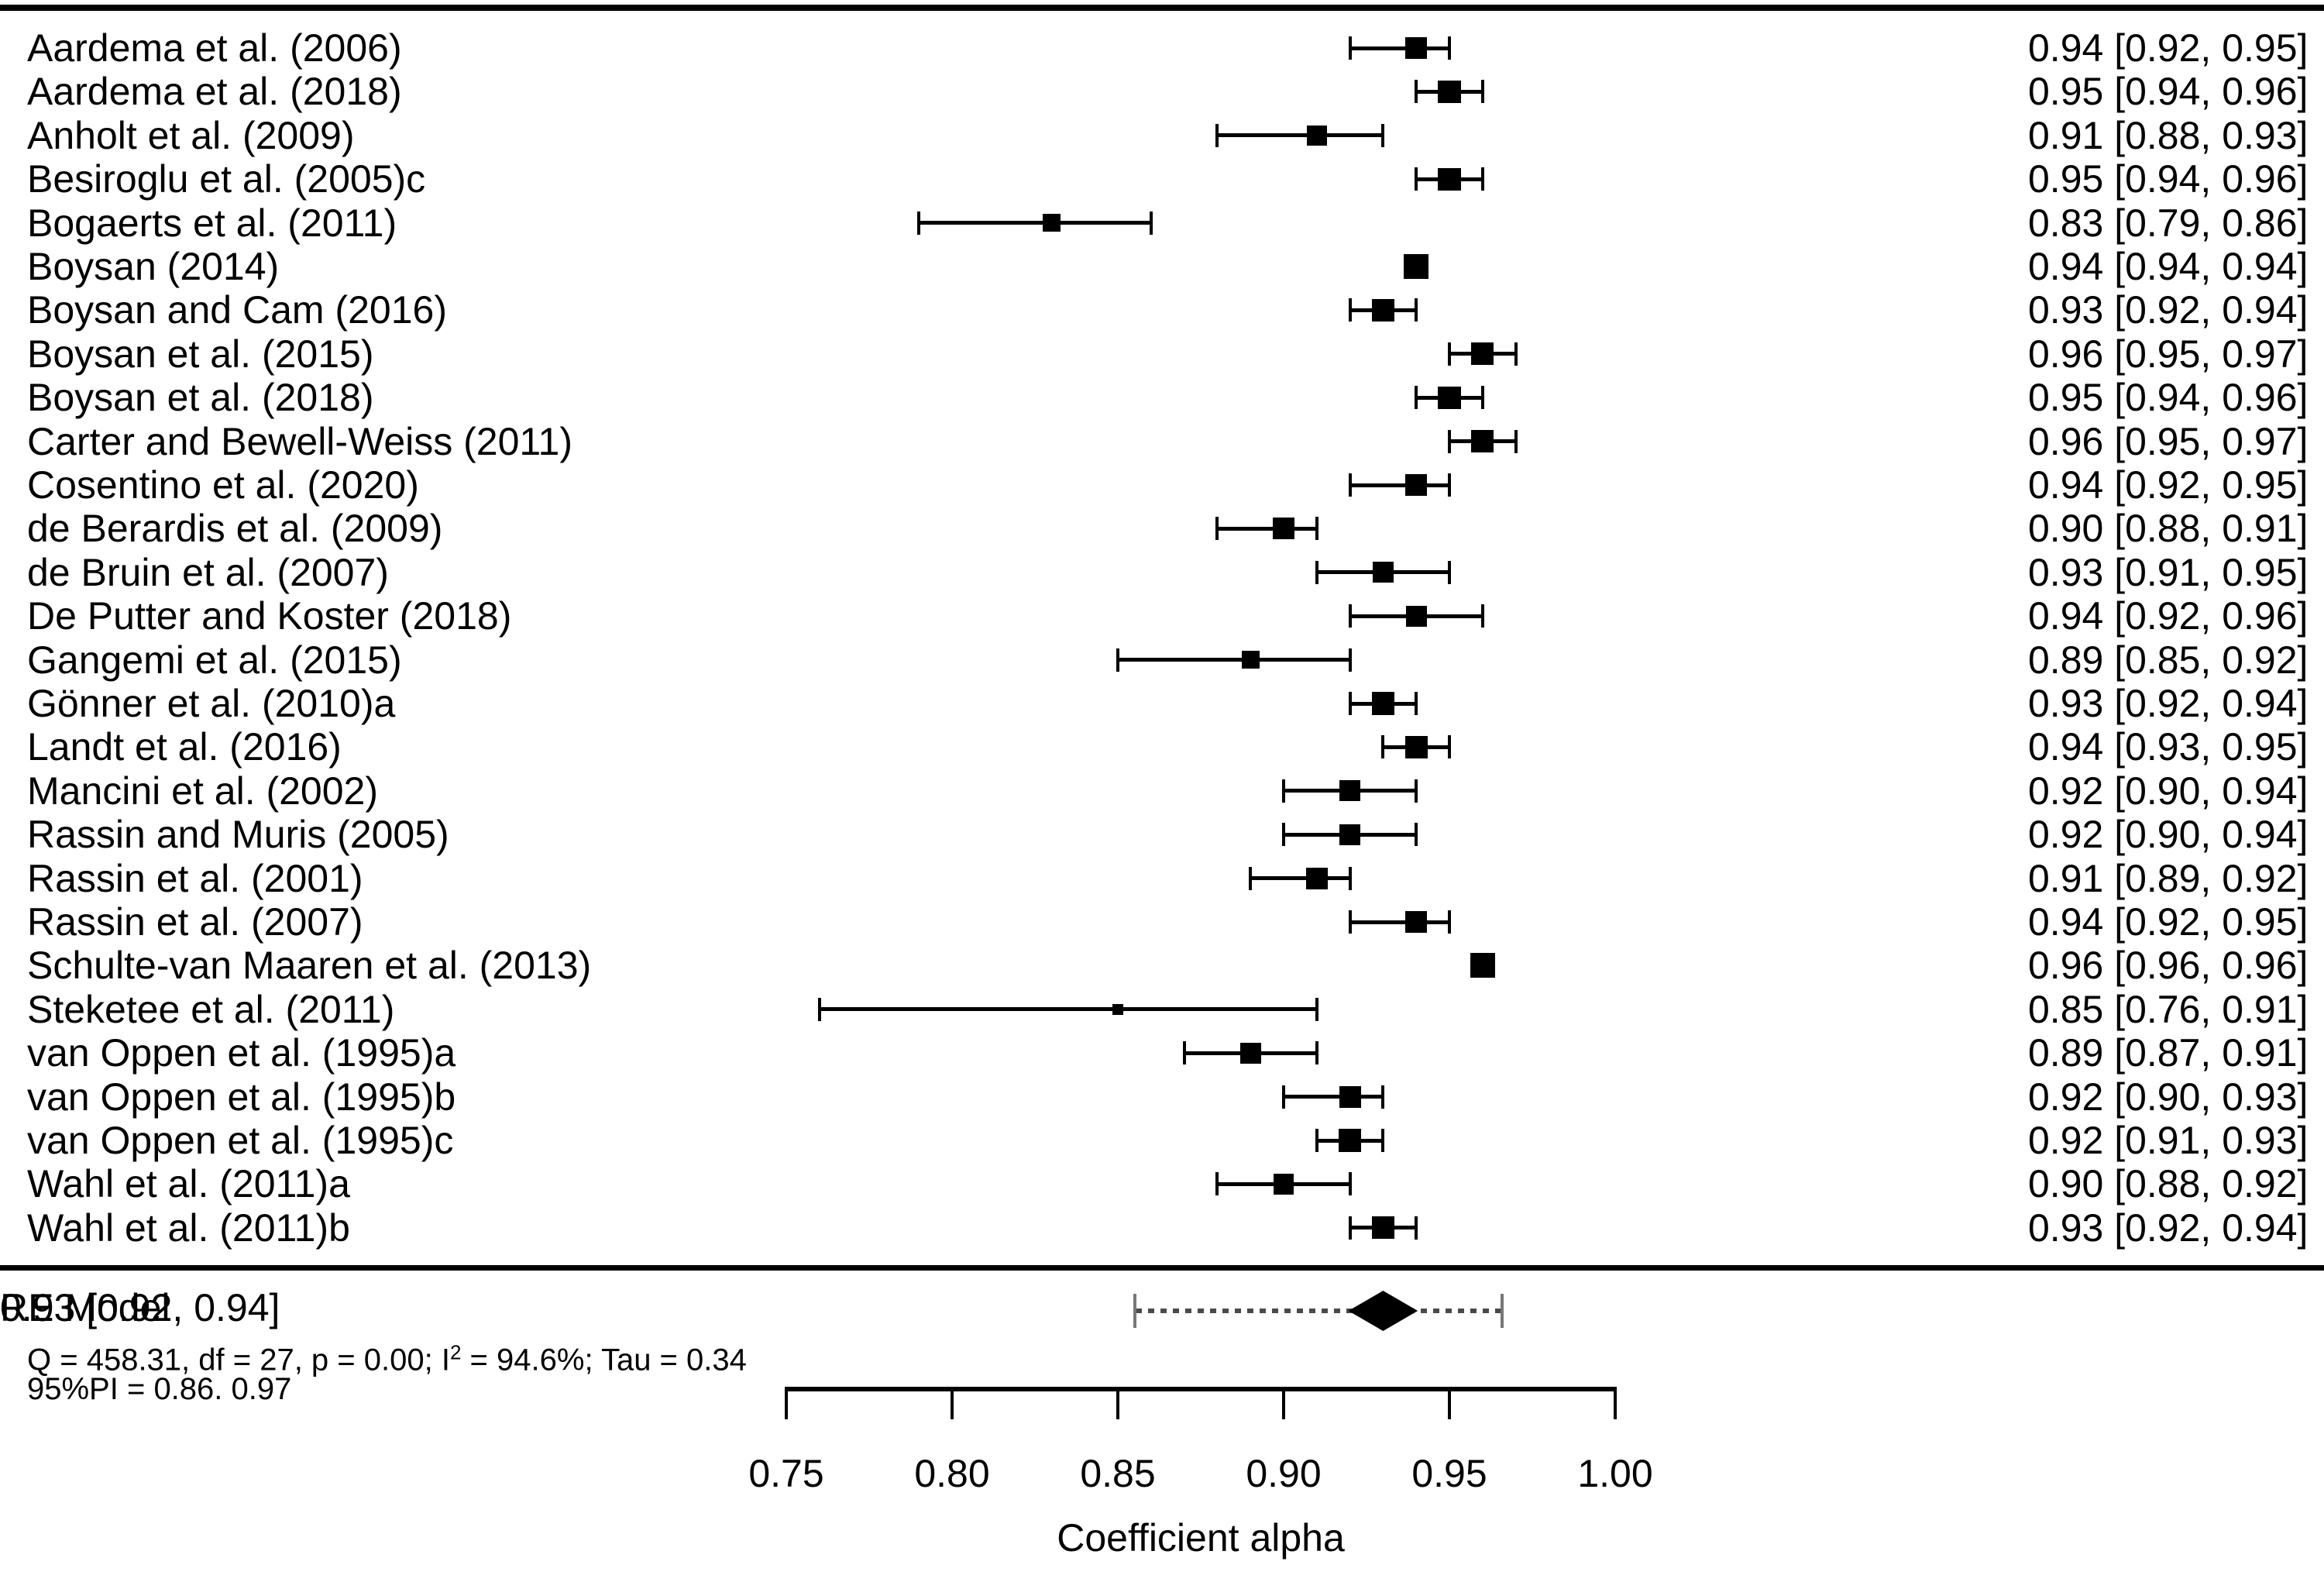 Image resolution: width=2324 pixels, height=1582 pixels. Describe the element at coordinates (214, 48) in the screenshot. I see `study-label: Aardema et al. (2006)` at that location.